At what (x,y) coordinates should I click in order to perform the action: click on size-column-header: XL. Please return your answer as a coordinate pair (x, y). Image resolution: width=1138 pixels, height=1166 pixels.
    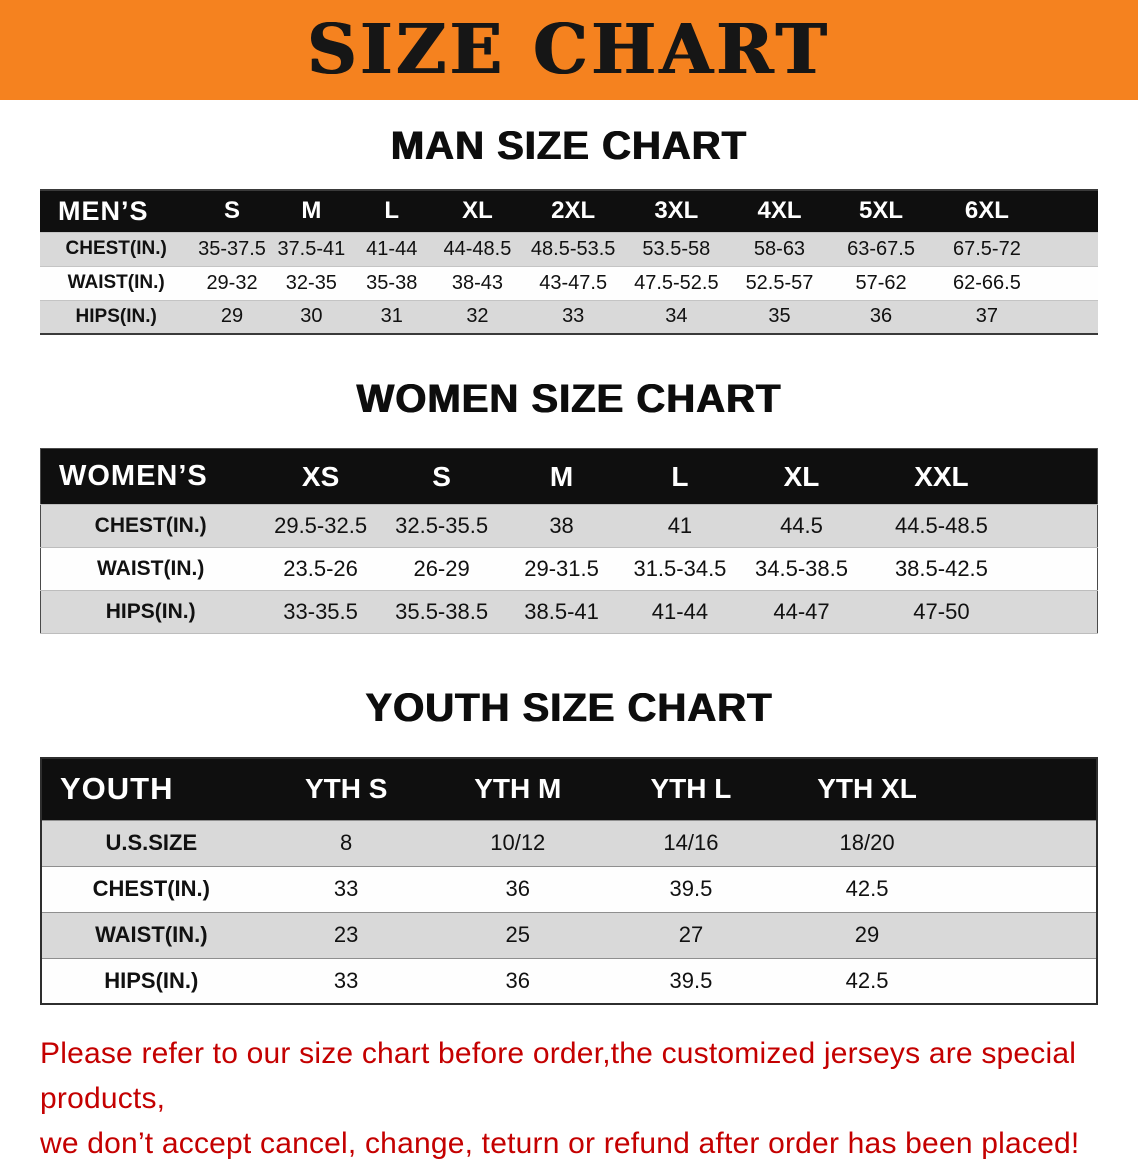
    Looking at the image, I should click on (801, 476).